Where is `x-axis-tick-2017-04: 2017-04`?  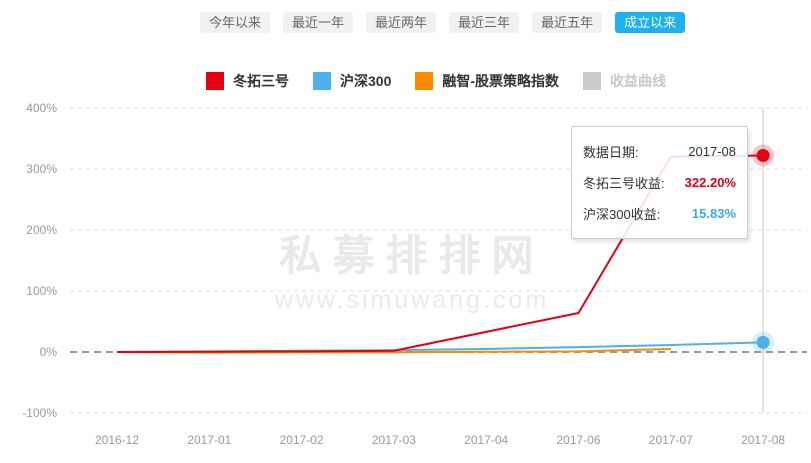
x-axis-tick-2017-04: 2017-04 is located at coordinates (486, 440).